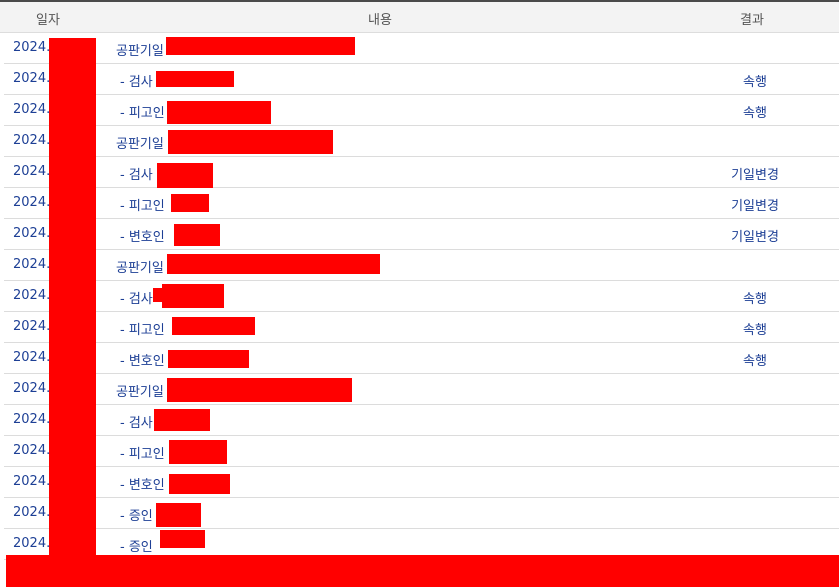  I want to click on table-row: 2024. - 피고인 기일변경, so click(421, 203).